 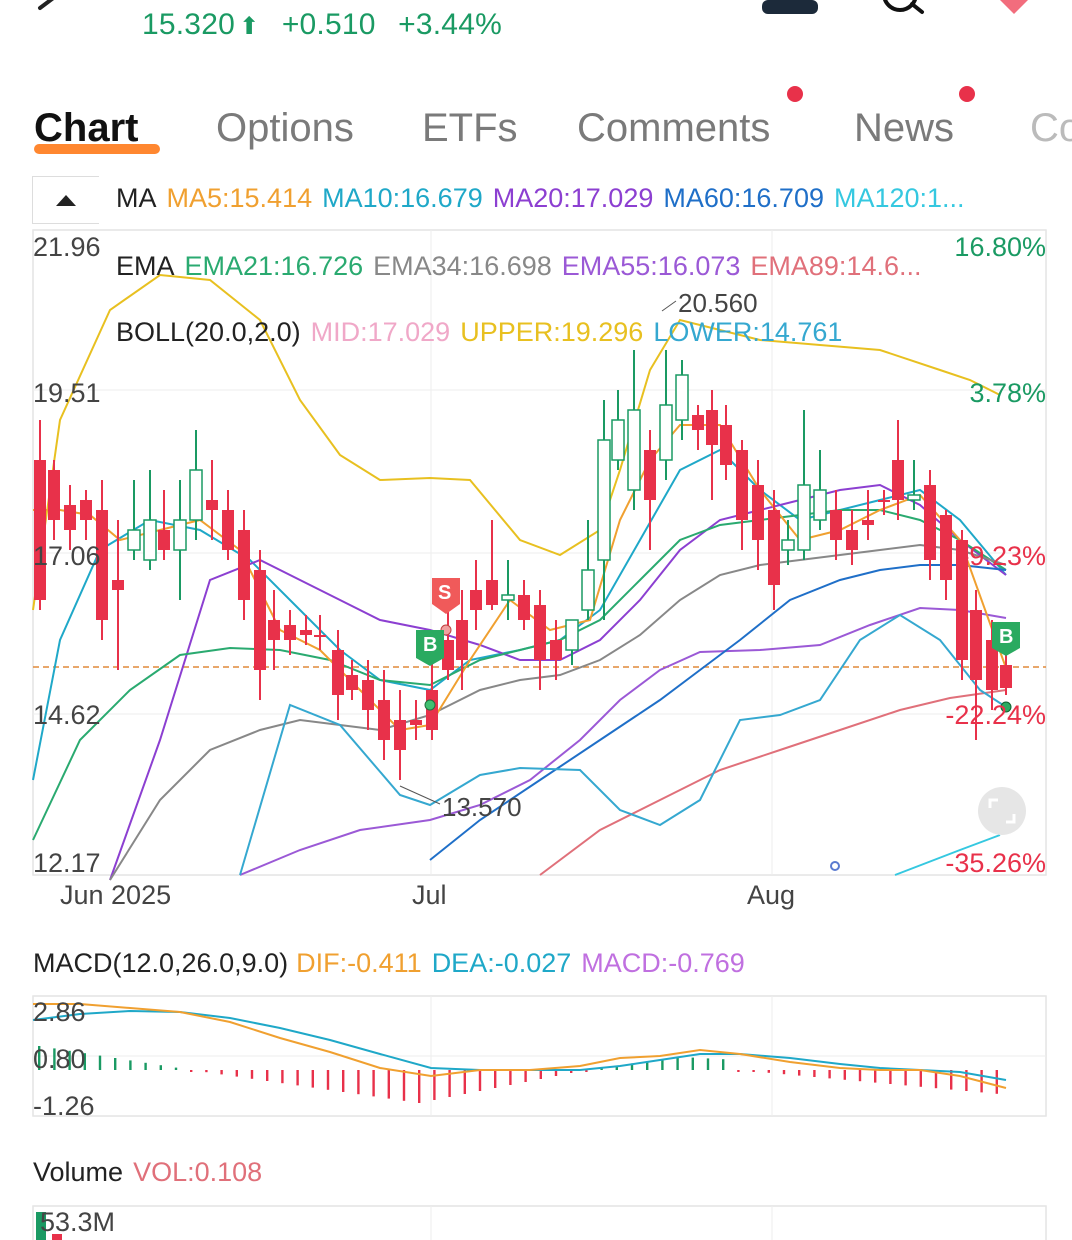 What do you see at coordinates (65, 200) in the screenshot?
I see `collapse-indicators-button` at bounding box center [65, 200].